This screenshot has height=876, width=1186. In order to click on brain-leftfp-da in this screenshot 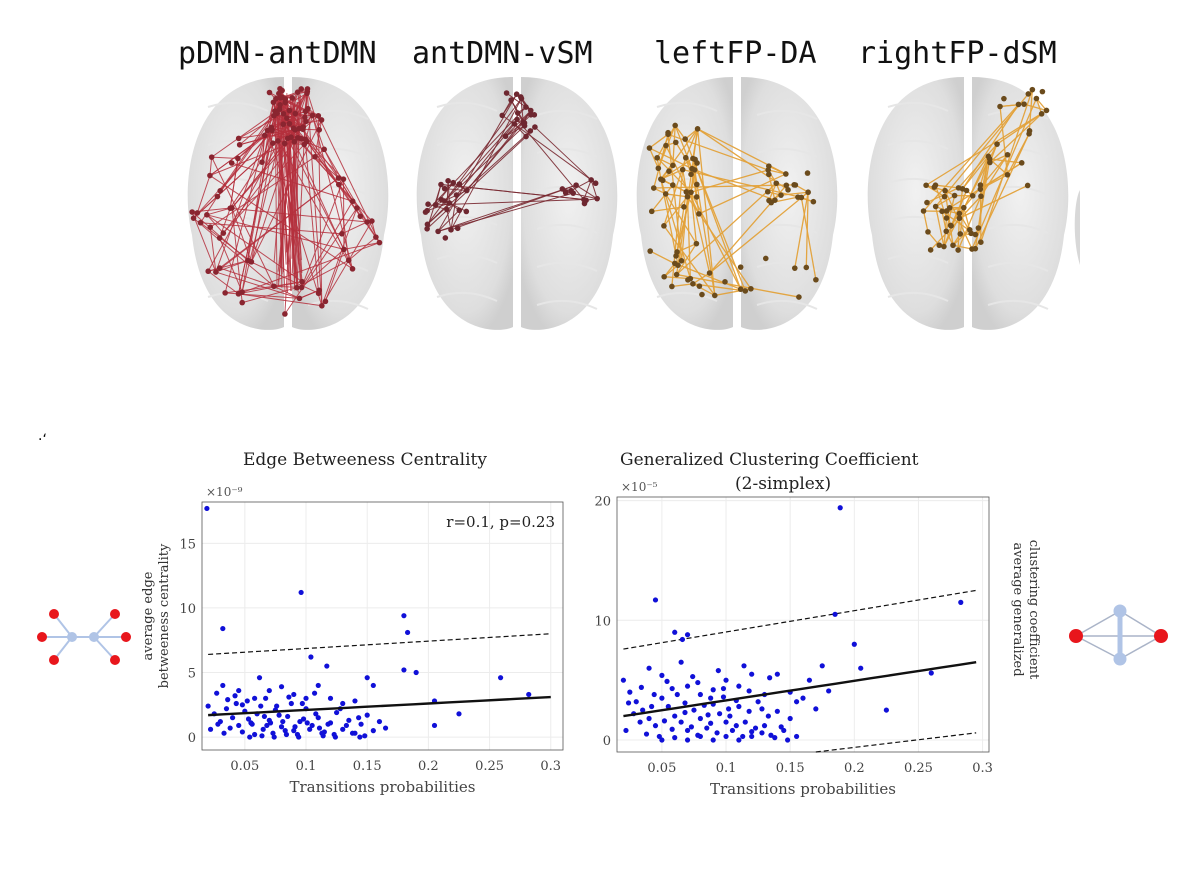, I will do `click(737, 203)`.